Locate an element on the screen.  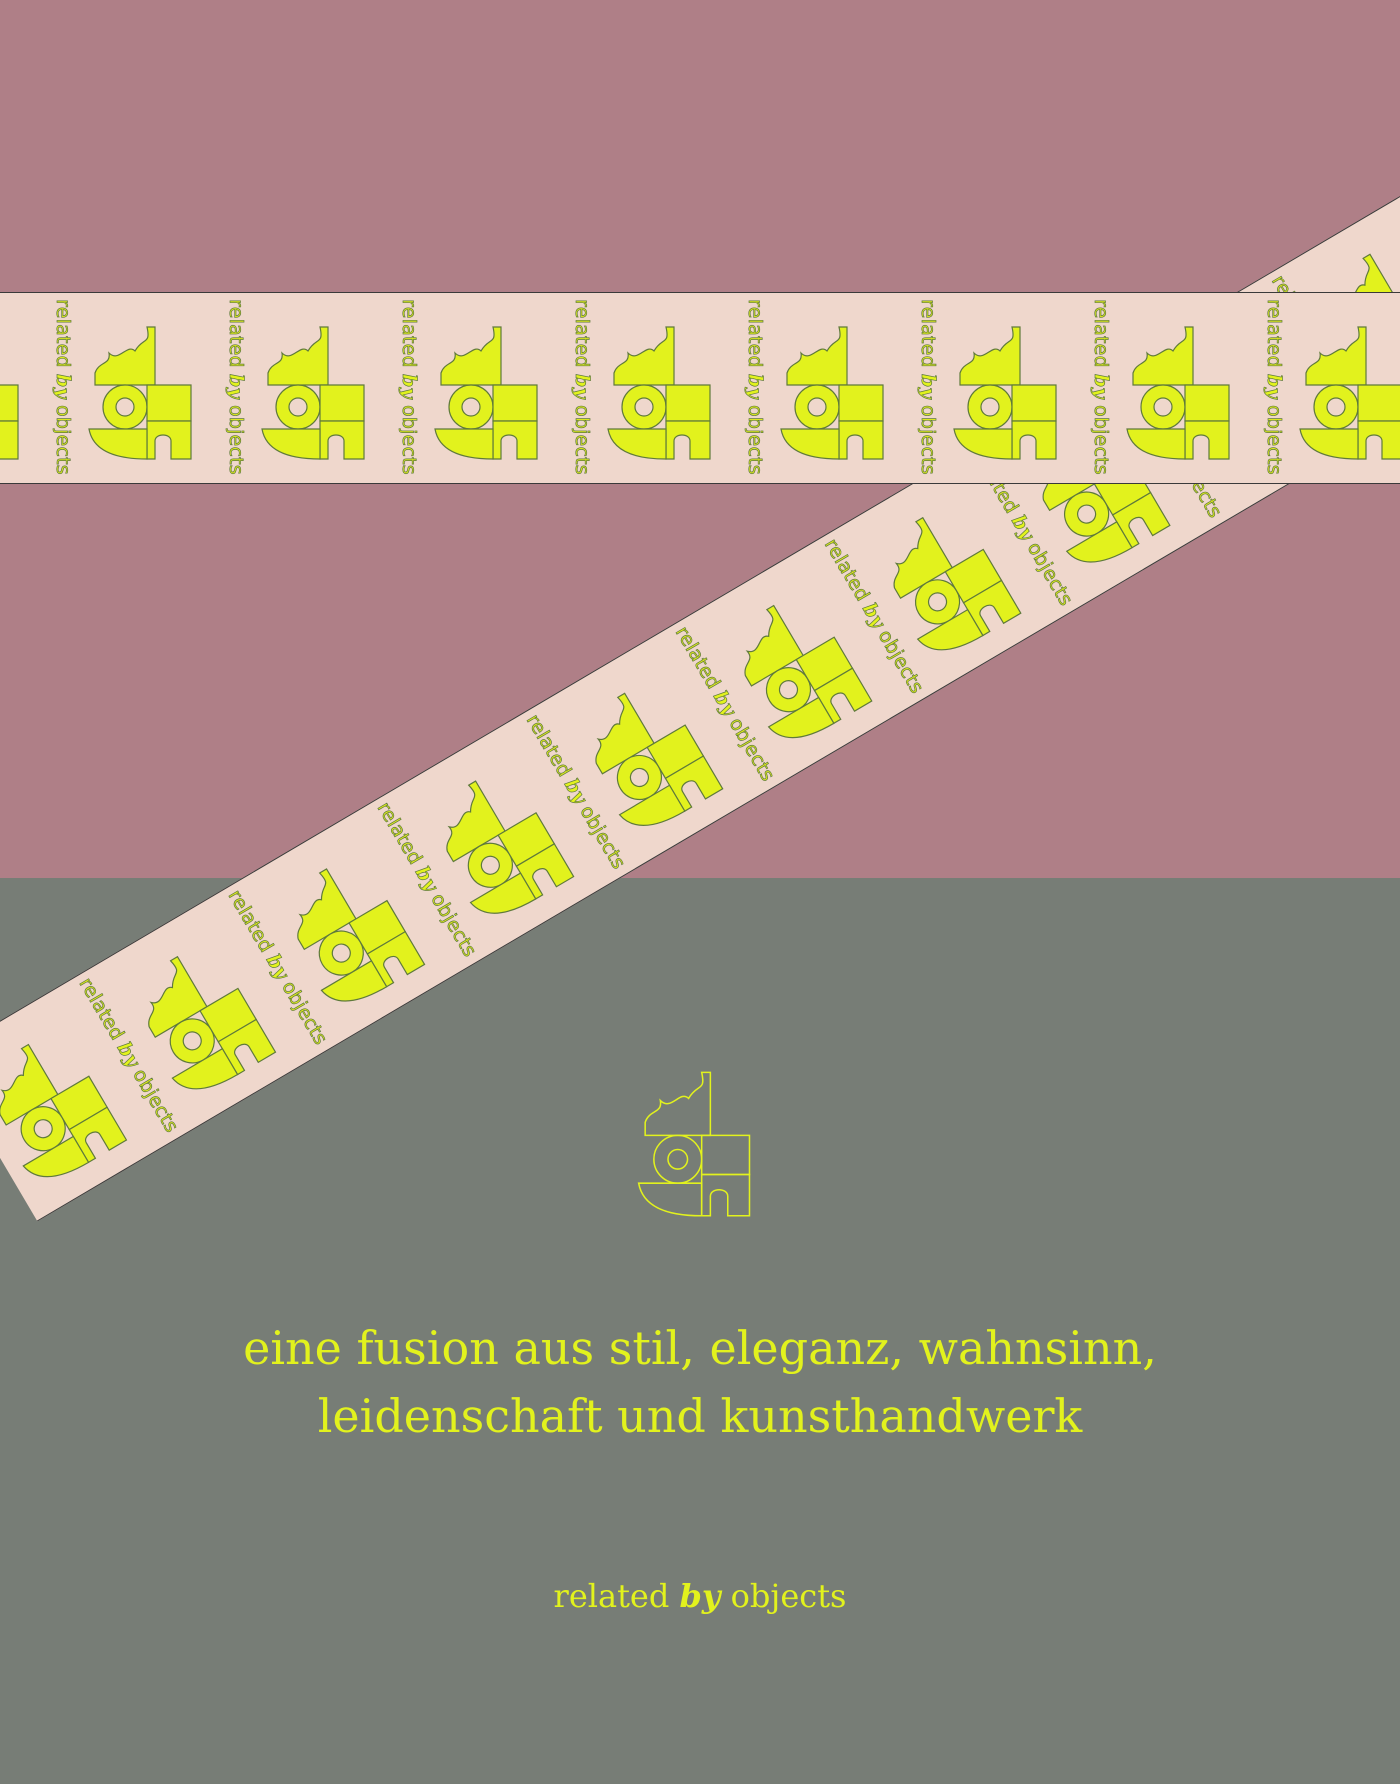
signature-prefix: related is located at coordinates (616, 1596).